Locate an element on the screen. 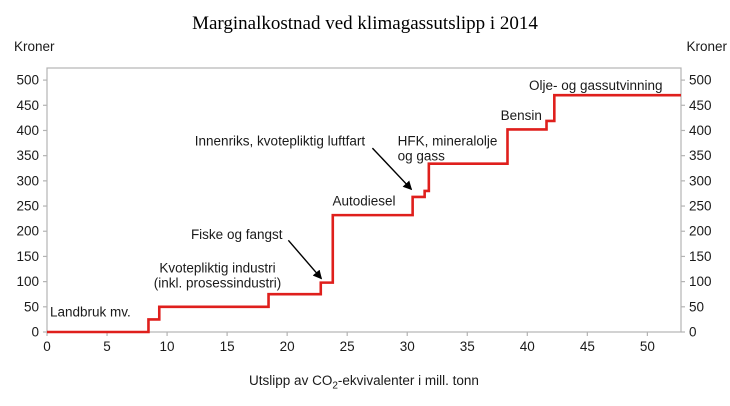 The width and height of the screenshot is (730, 406). x-tick-label: 15 is located at coordinates (227, 346).